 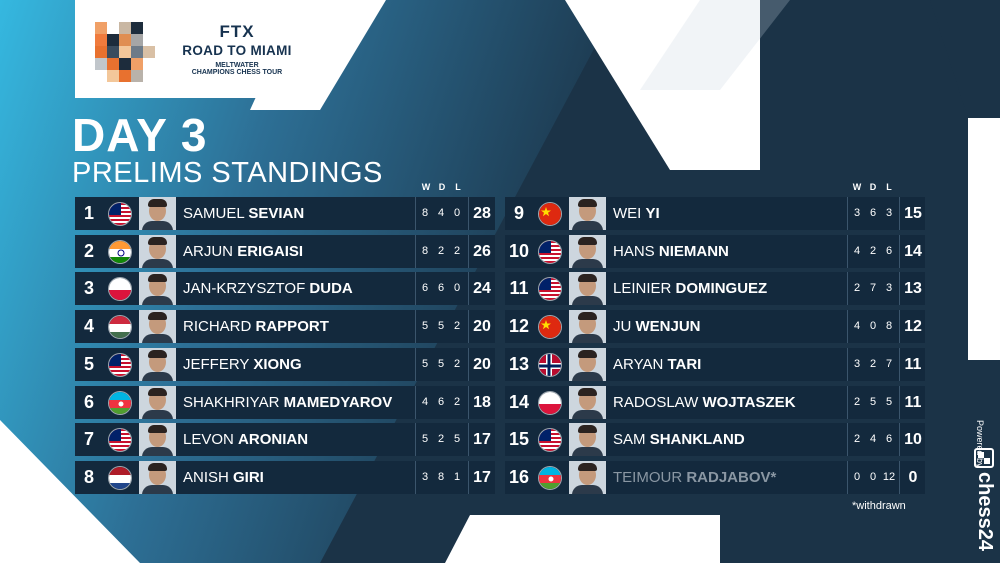 What do you see at coordinates (627, 213) in the screenshot?
I see `first-name: WEI` at bounding box center [627, 213].